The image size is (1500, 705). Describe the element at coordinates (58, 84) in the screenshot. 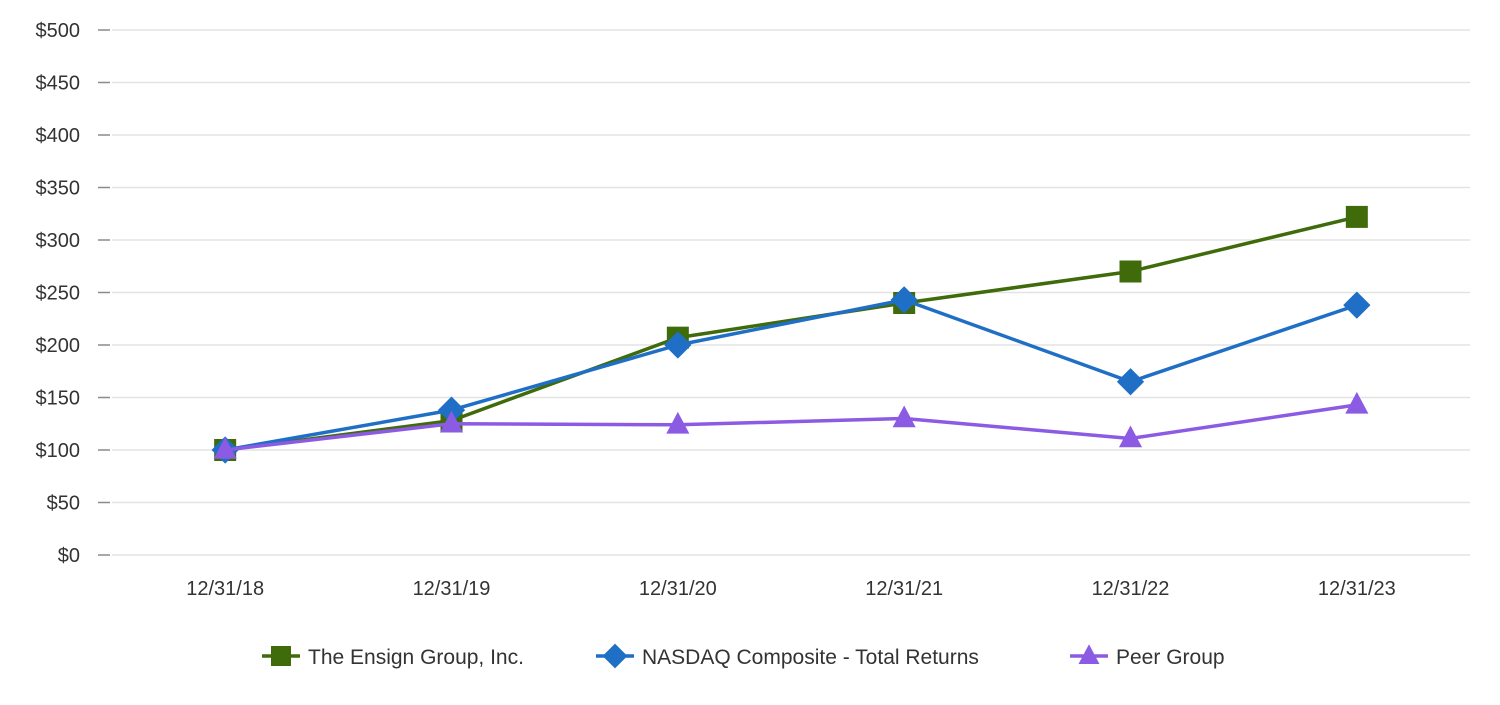

I see `y-tick-label: $450` at that location.